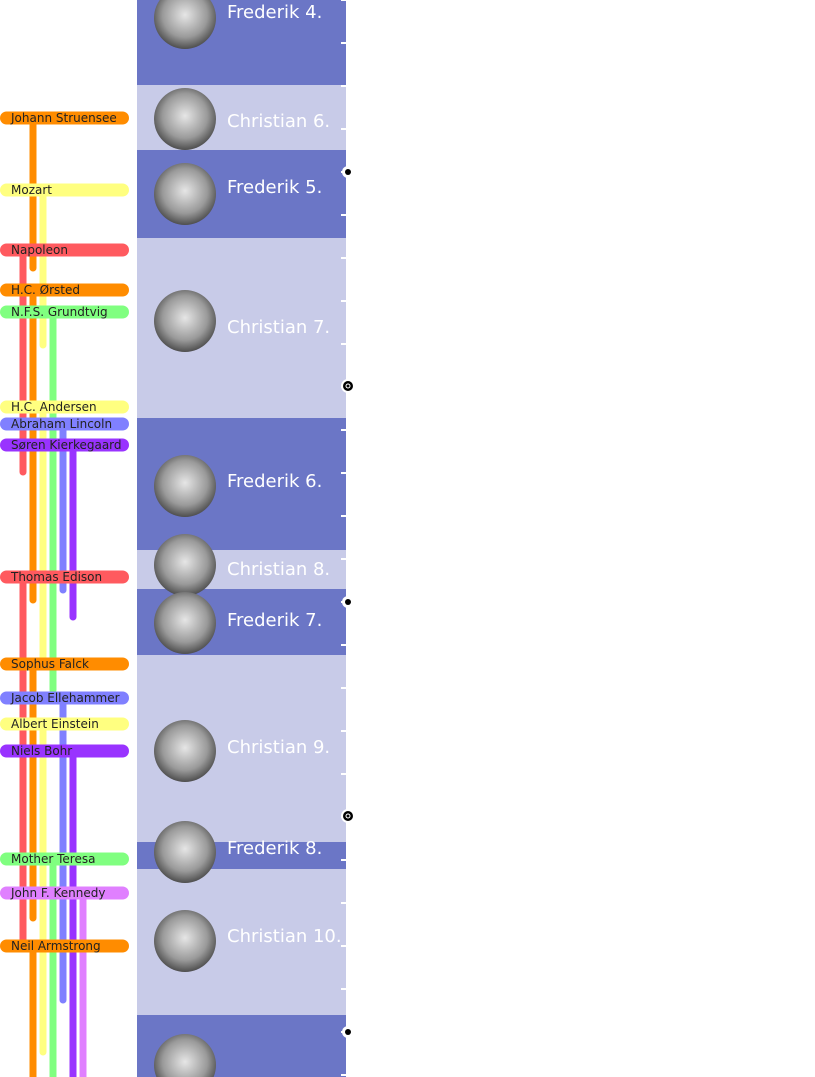  Describe the element at coordinates (274, 620) in the screenshot. I see `monarch-name: Frederik 7.` at that location.